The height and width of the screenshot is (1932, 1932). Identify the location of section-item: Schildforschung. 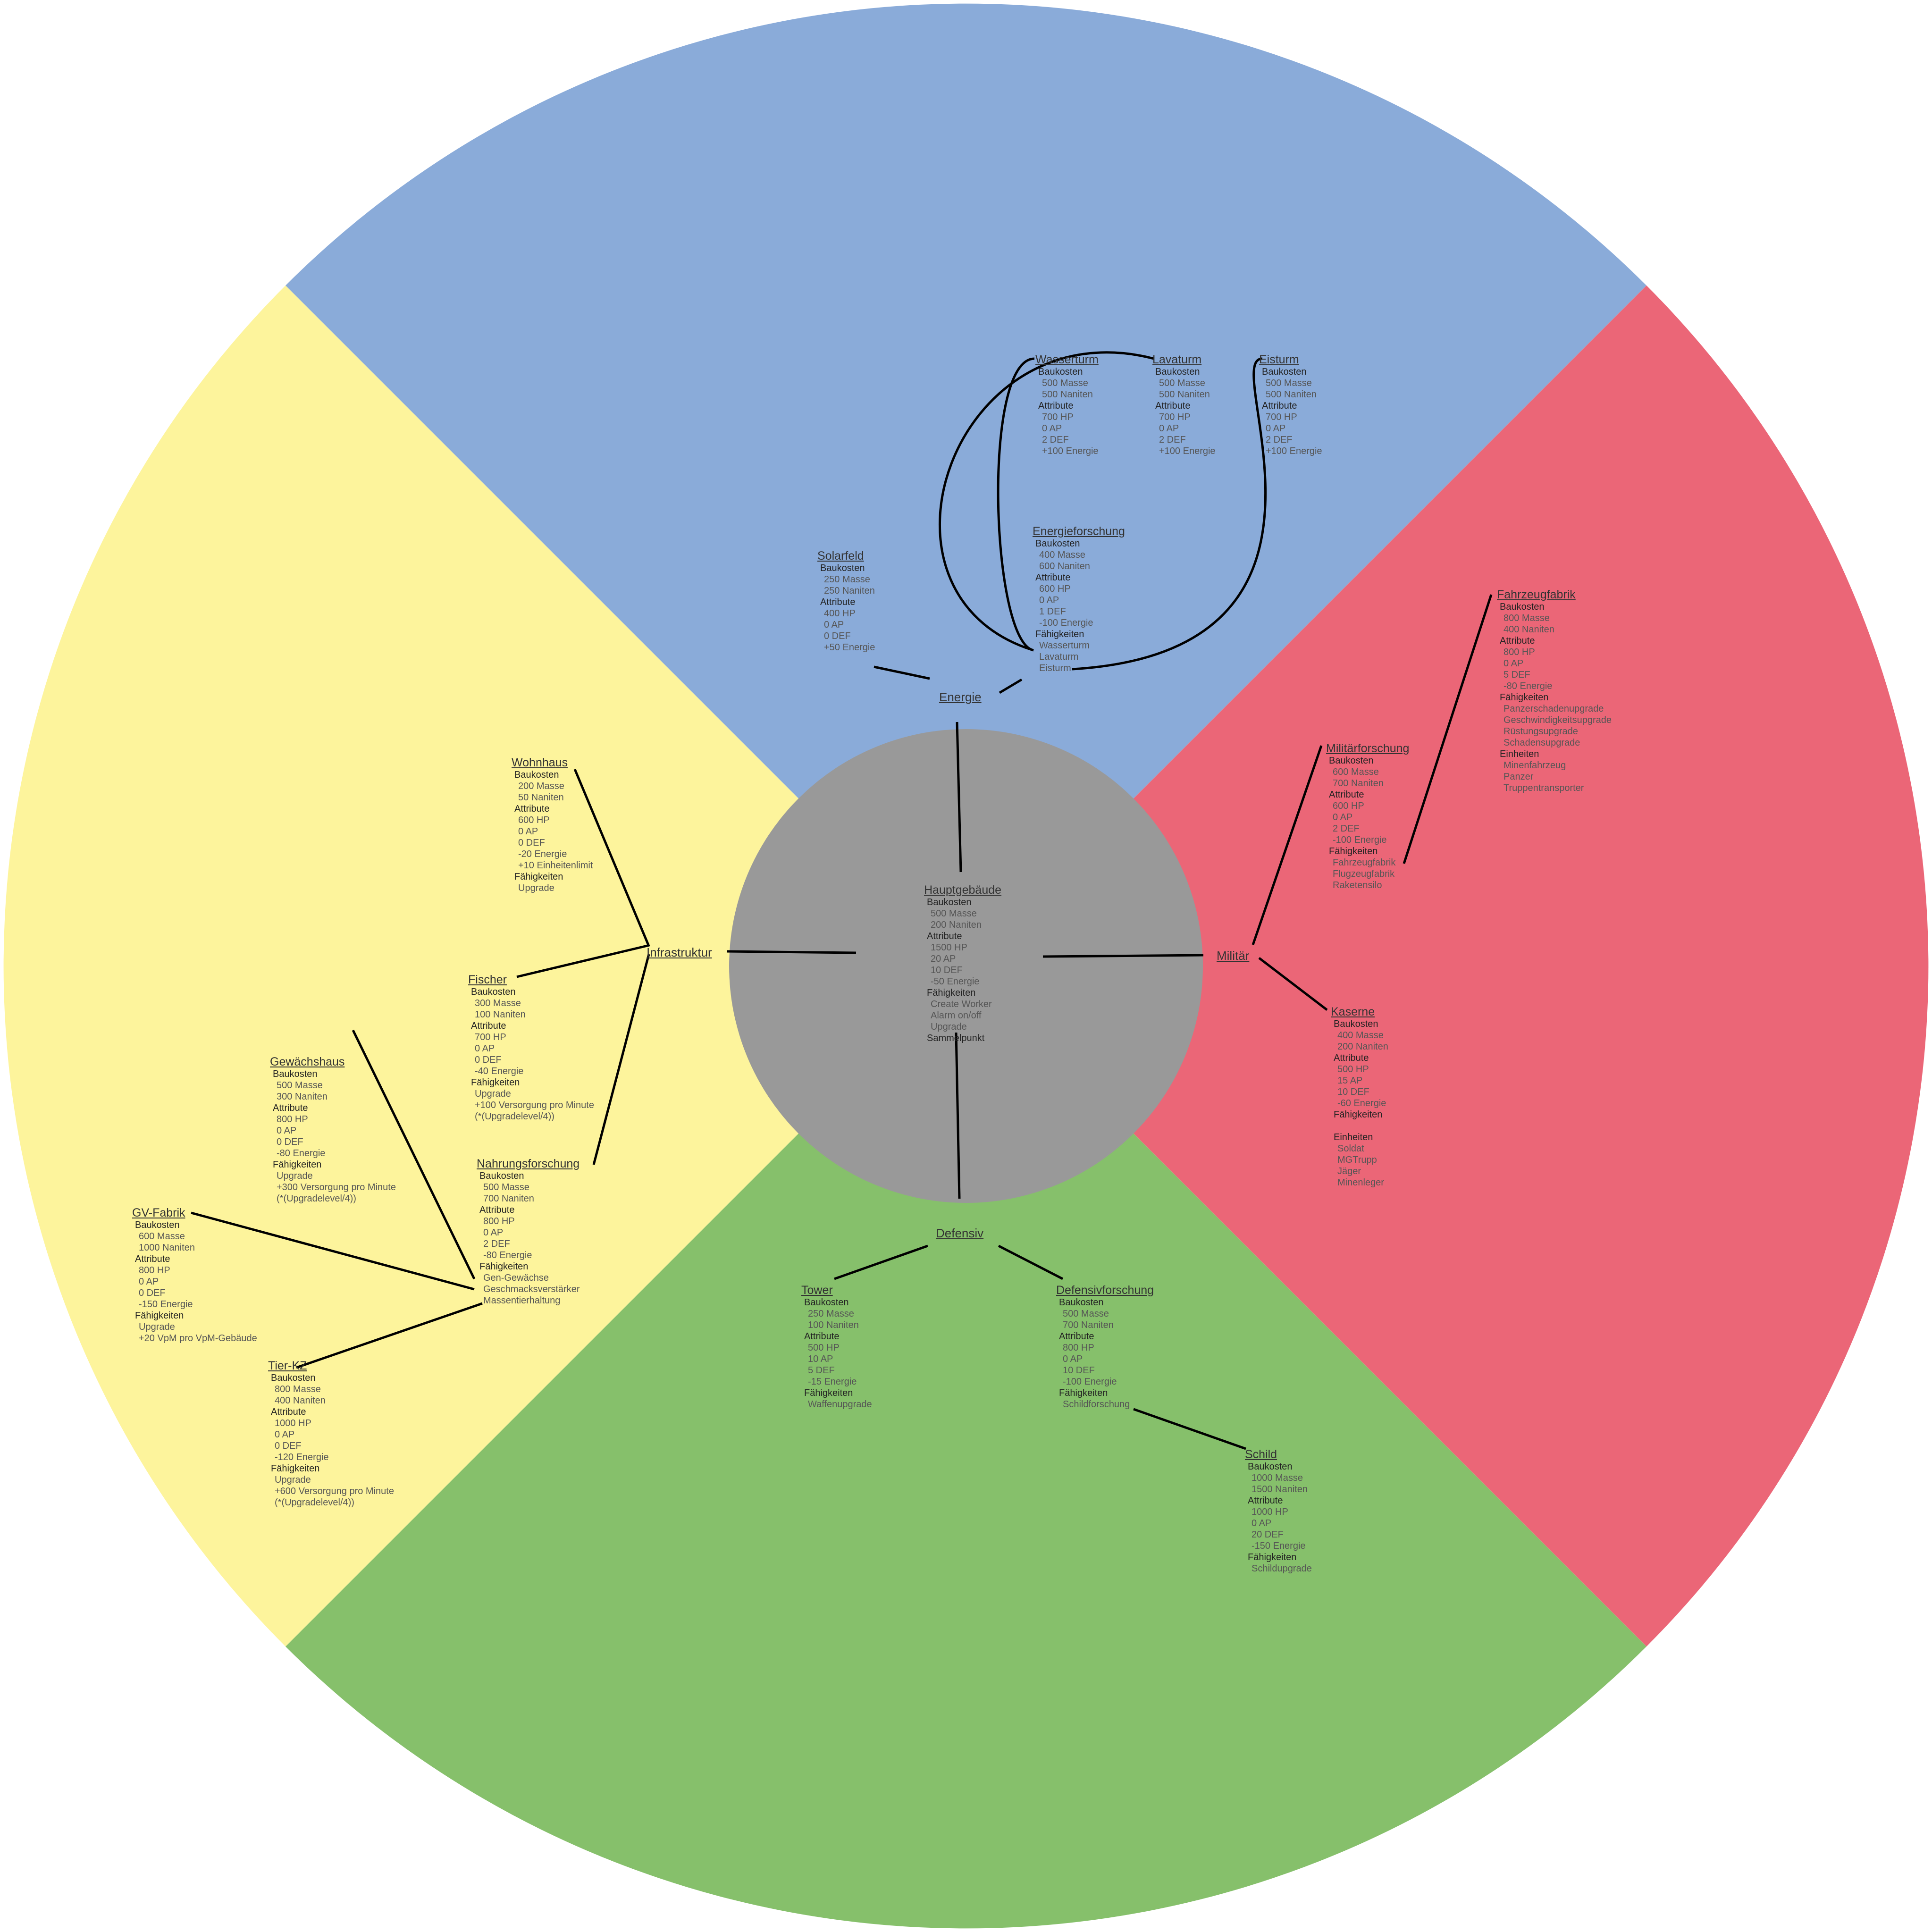
(1096, 1404).